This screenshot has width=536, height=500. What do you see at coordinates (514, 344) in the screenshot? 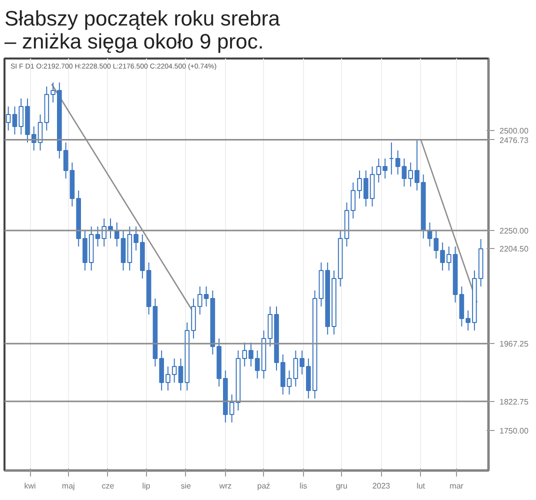
I see `ref-line-label: 1967.25` at bounding box center [514, 344].